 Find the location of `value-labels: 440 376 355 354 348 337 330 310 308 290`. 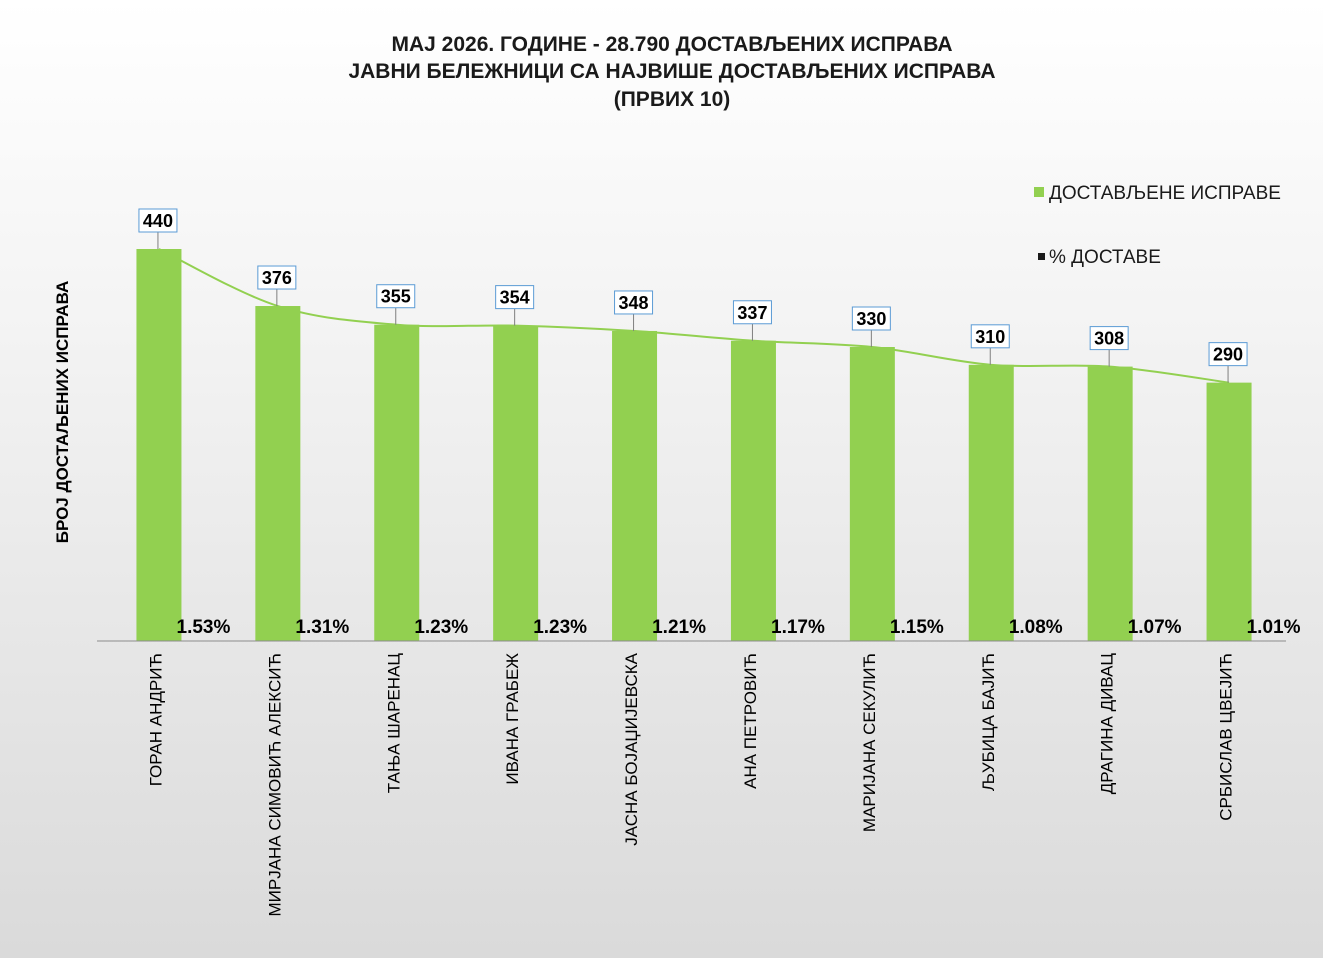

value-labels: 440 376 355 354 348 337 330 310 308 290 is located at coordinates (693, 287).